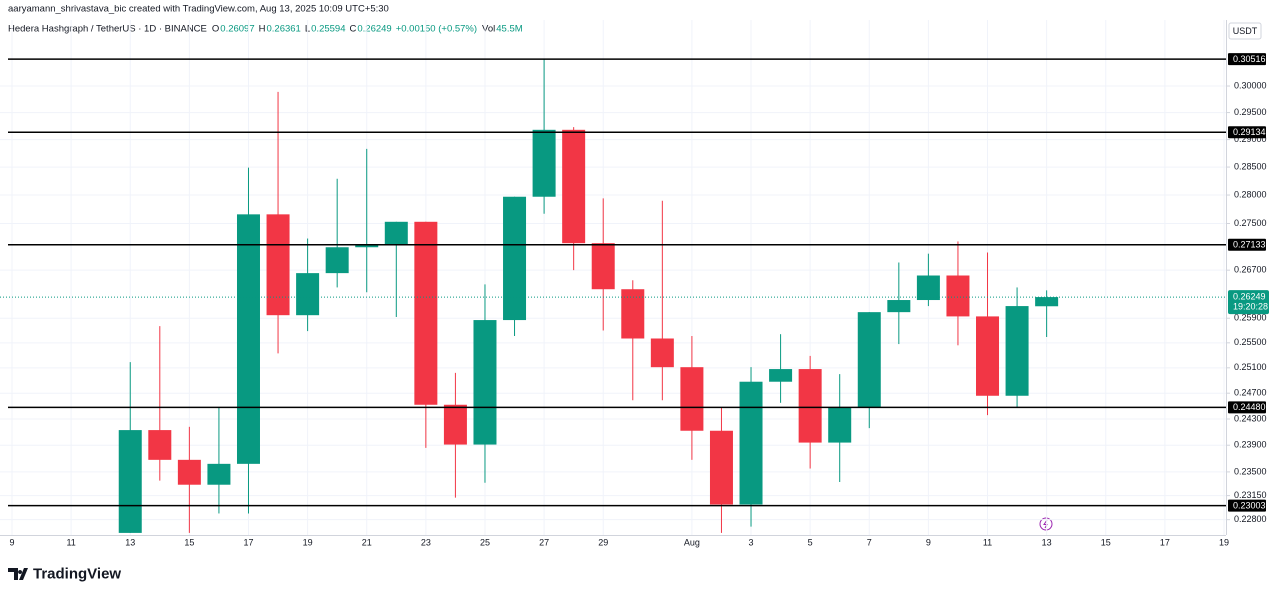 The width and height of the screenshot is (1280, 600). Describe the element at coordinates (1250, 166) in the screenshot. I see `y-tick-label: 0.28500` at that location.